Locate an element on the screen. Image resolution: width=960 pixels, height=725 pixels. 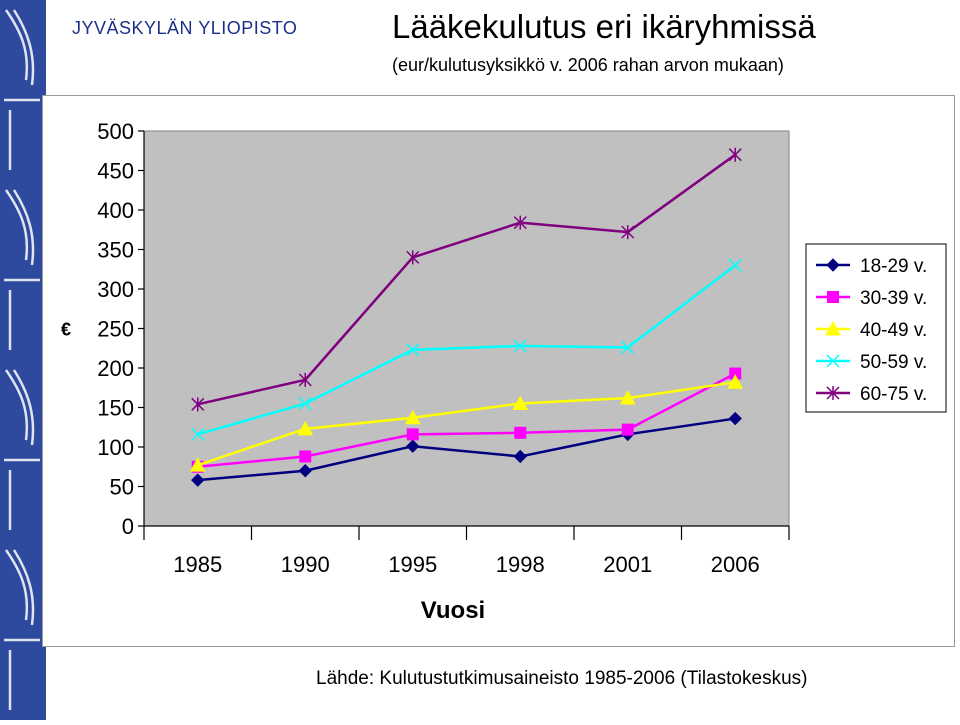
y-tick-label: 500 is located at coordinates (115, 131).